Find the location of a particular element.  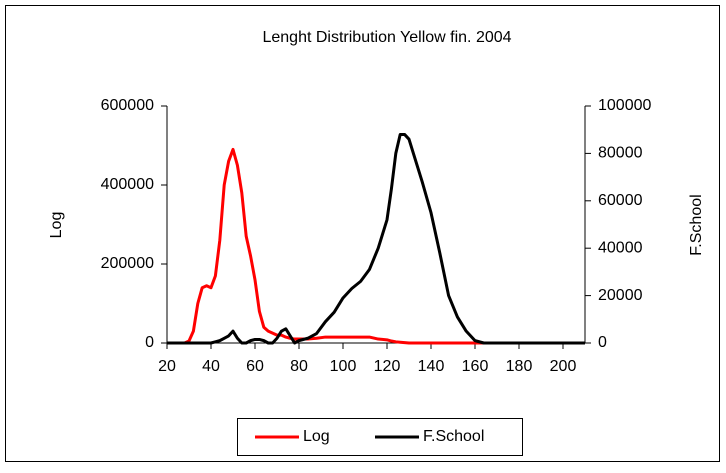

x-tick-label: 120 is located at coordinates (387, 366).